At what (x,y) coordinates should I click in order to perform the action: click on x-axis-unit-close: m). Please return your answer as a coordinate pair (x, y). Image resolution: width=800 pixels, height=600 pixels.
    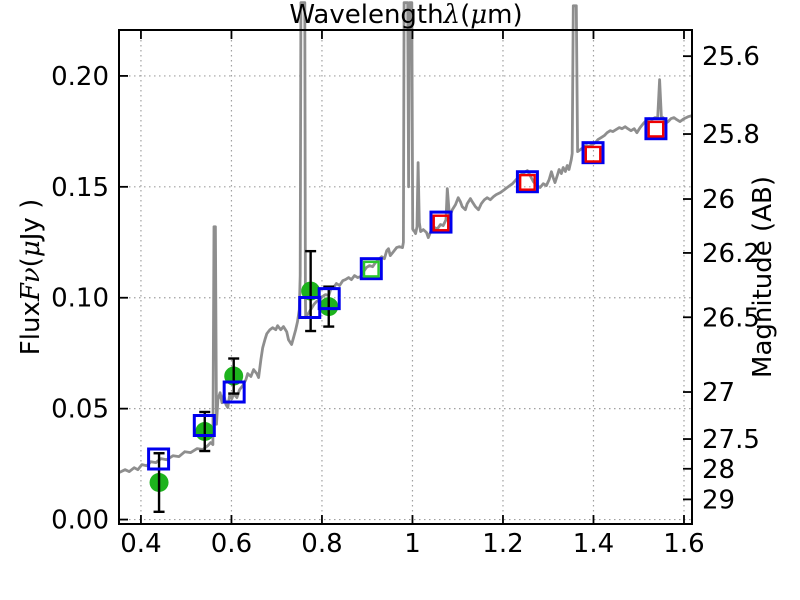
    Looking at the image, I should click on (505, 15).